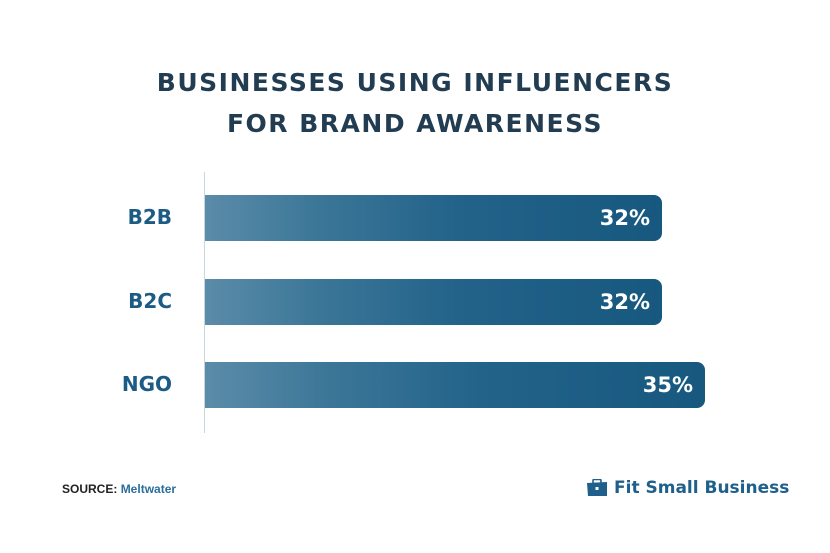 The width and height of the screenshot is (830, 553). What do you see at coordinates (150, 301) in the screenshot?
I see `category-label-b2c: B2C` at bounding box center [150, 301].